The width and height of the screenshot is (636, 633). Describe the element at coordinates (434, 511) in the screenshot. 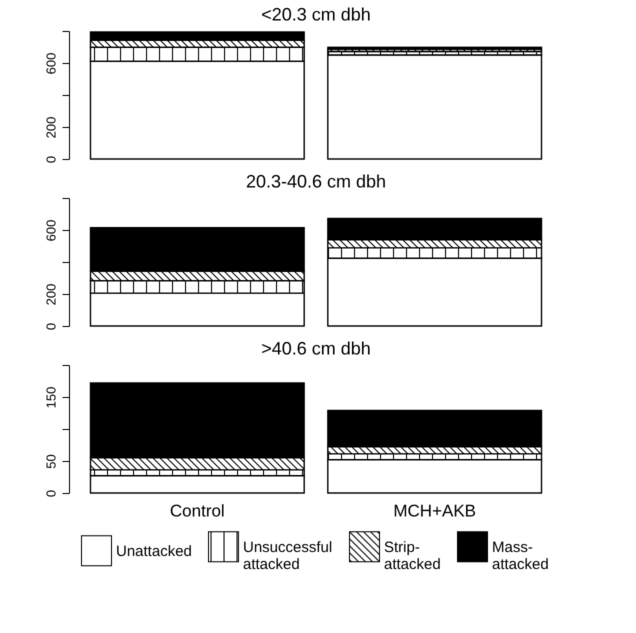

I see `x-tick-label: MCH+AKB` at that location.